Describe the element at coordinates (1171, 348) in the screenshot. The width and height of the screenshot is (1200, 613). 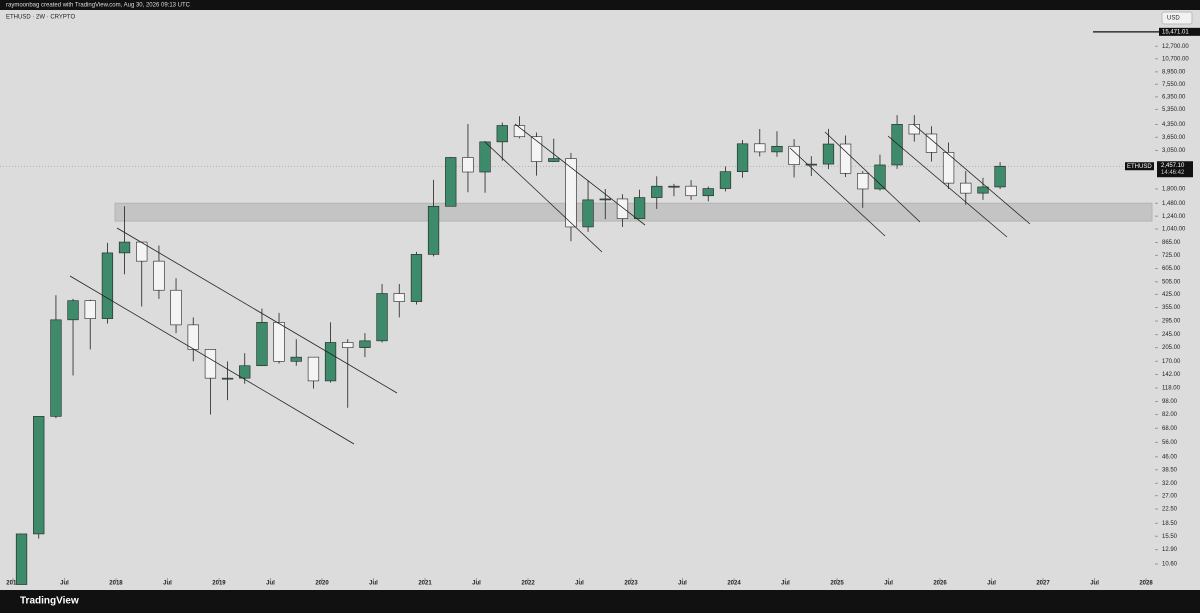
I see `y-tick-label: 205.00` at that location.